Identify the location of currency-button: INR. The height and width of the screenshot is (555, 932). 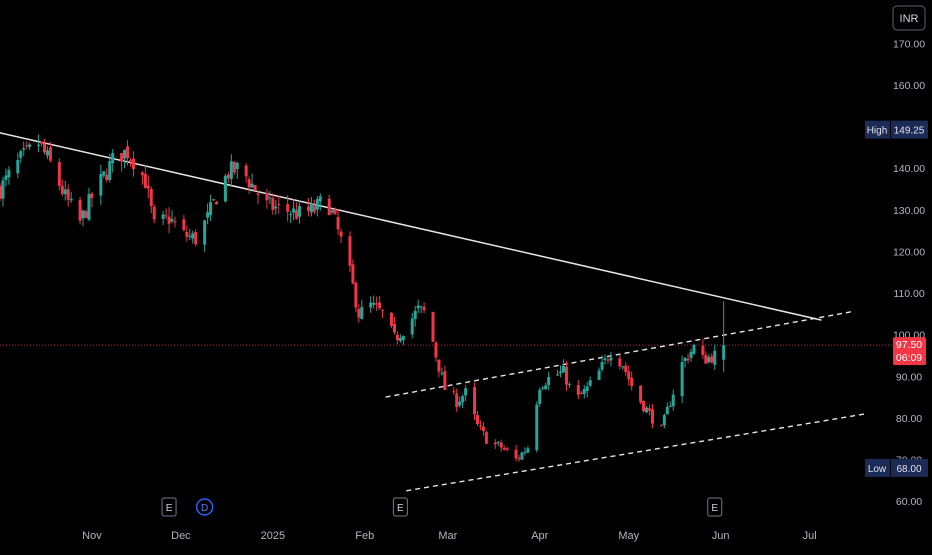
(909, 18).